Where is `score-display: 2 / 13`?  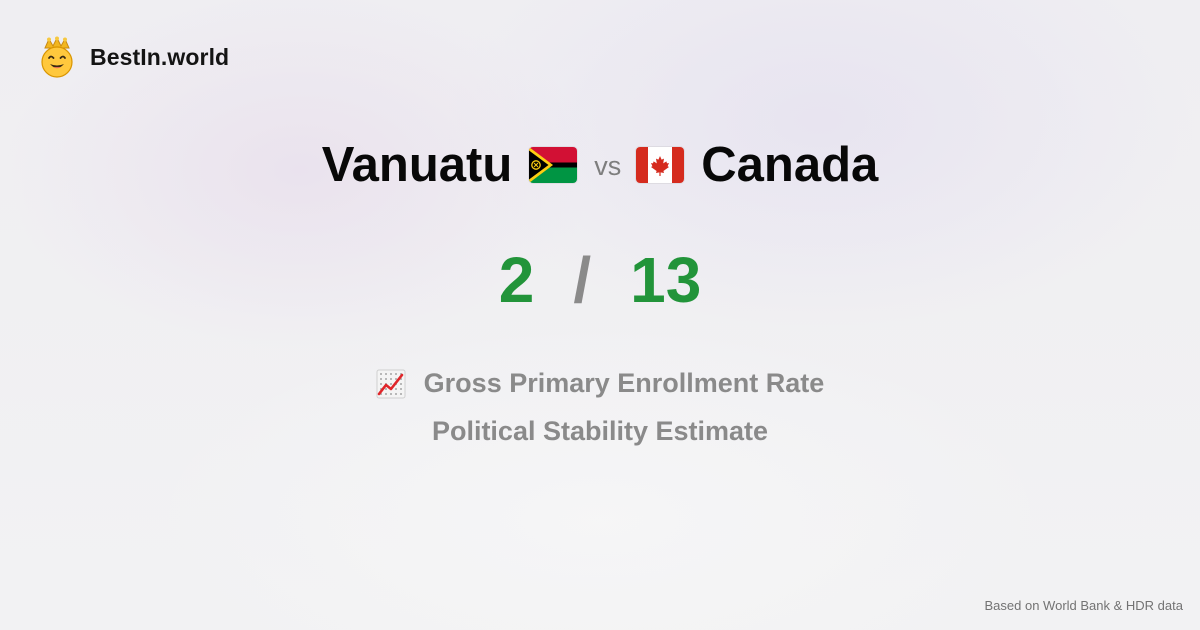 score-display: 2 / 13 is located at coordinates (600, 280).